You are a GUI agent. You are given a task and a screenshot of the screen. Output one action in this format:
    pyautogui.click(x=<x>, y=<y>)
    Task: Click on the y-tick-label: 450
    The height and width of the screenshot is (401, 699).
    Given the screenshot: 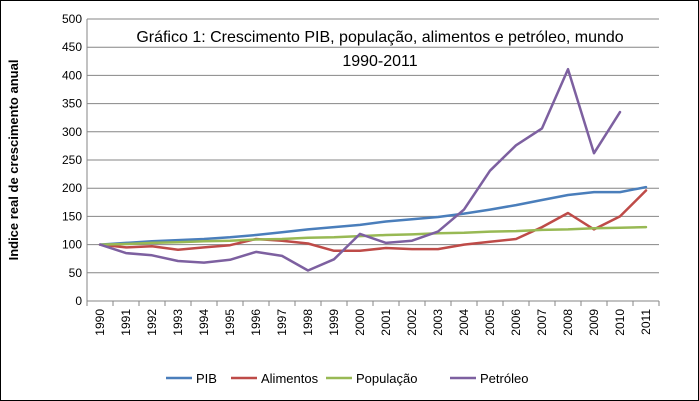 What is the action you would take?
    pyautogui.click(x=72, y=47)
    